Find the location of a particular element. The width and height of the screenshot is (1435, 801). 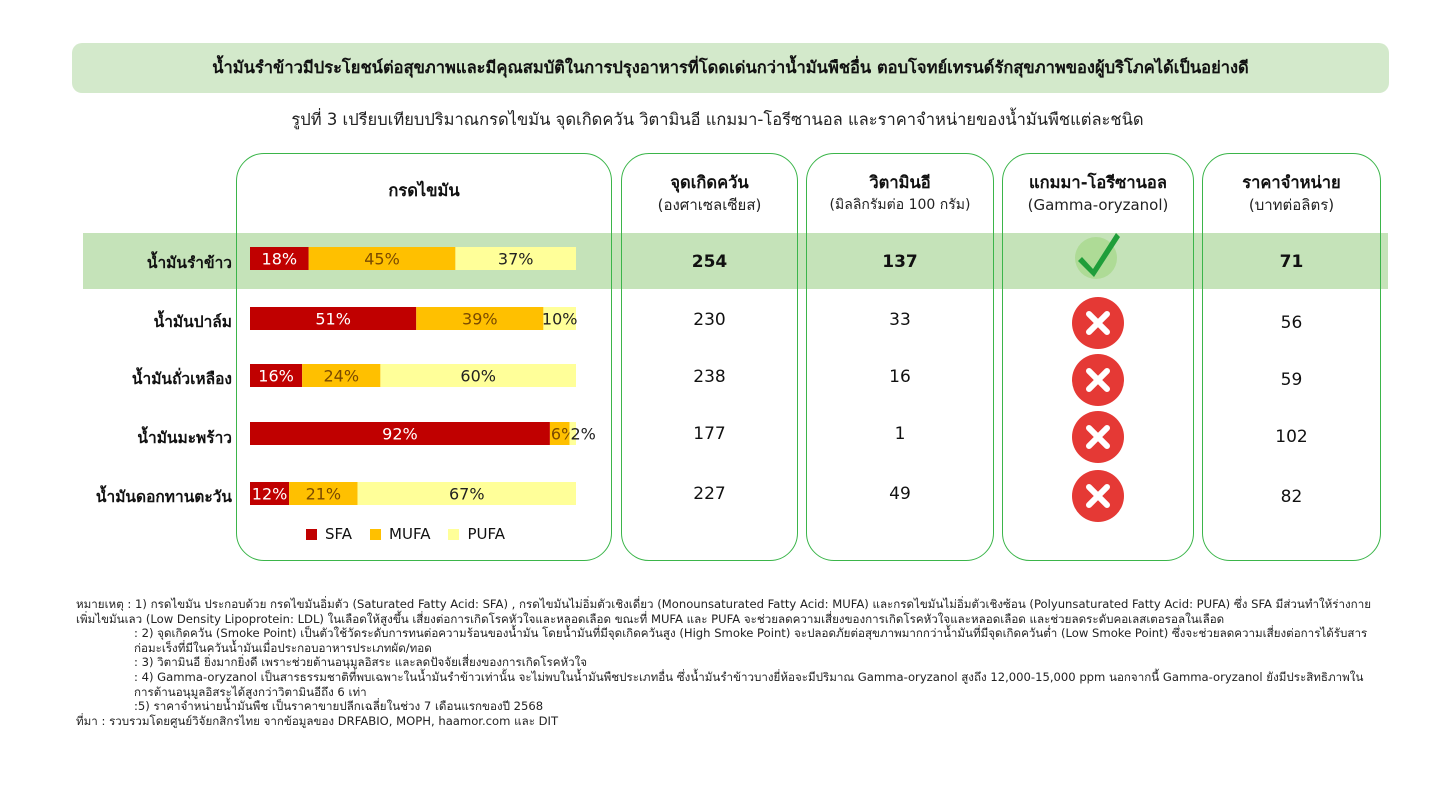

row-label-palm: น้ำมันปาล์ม is located at coordinates (192, 322).